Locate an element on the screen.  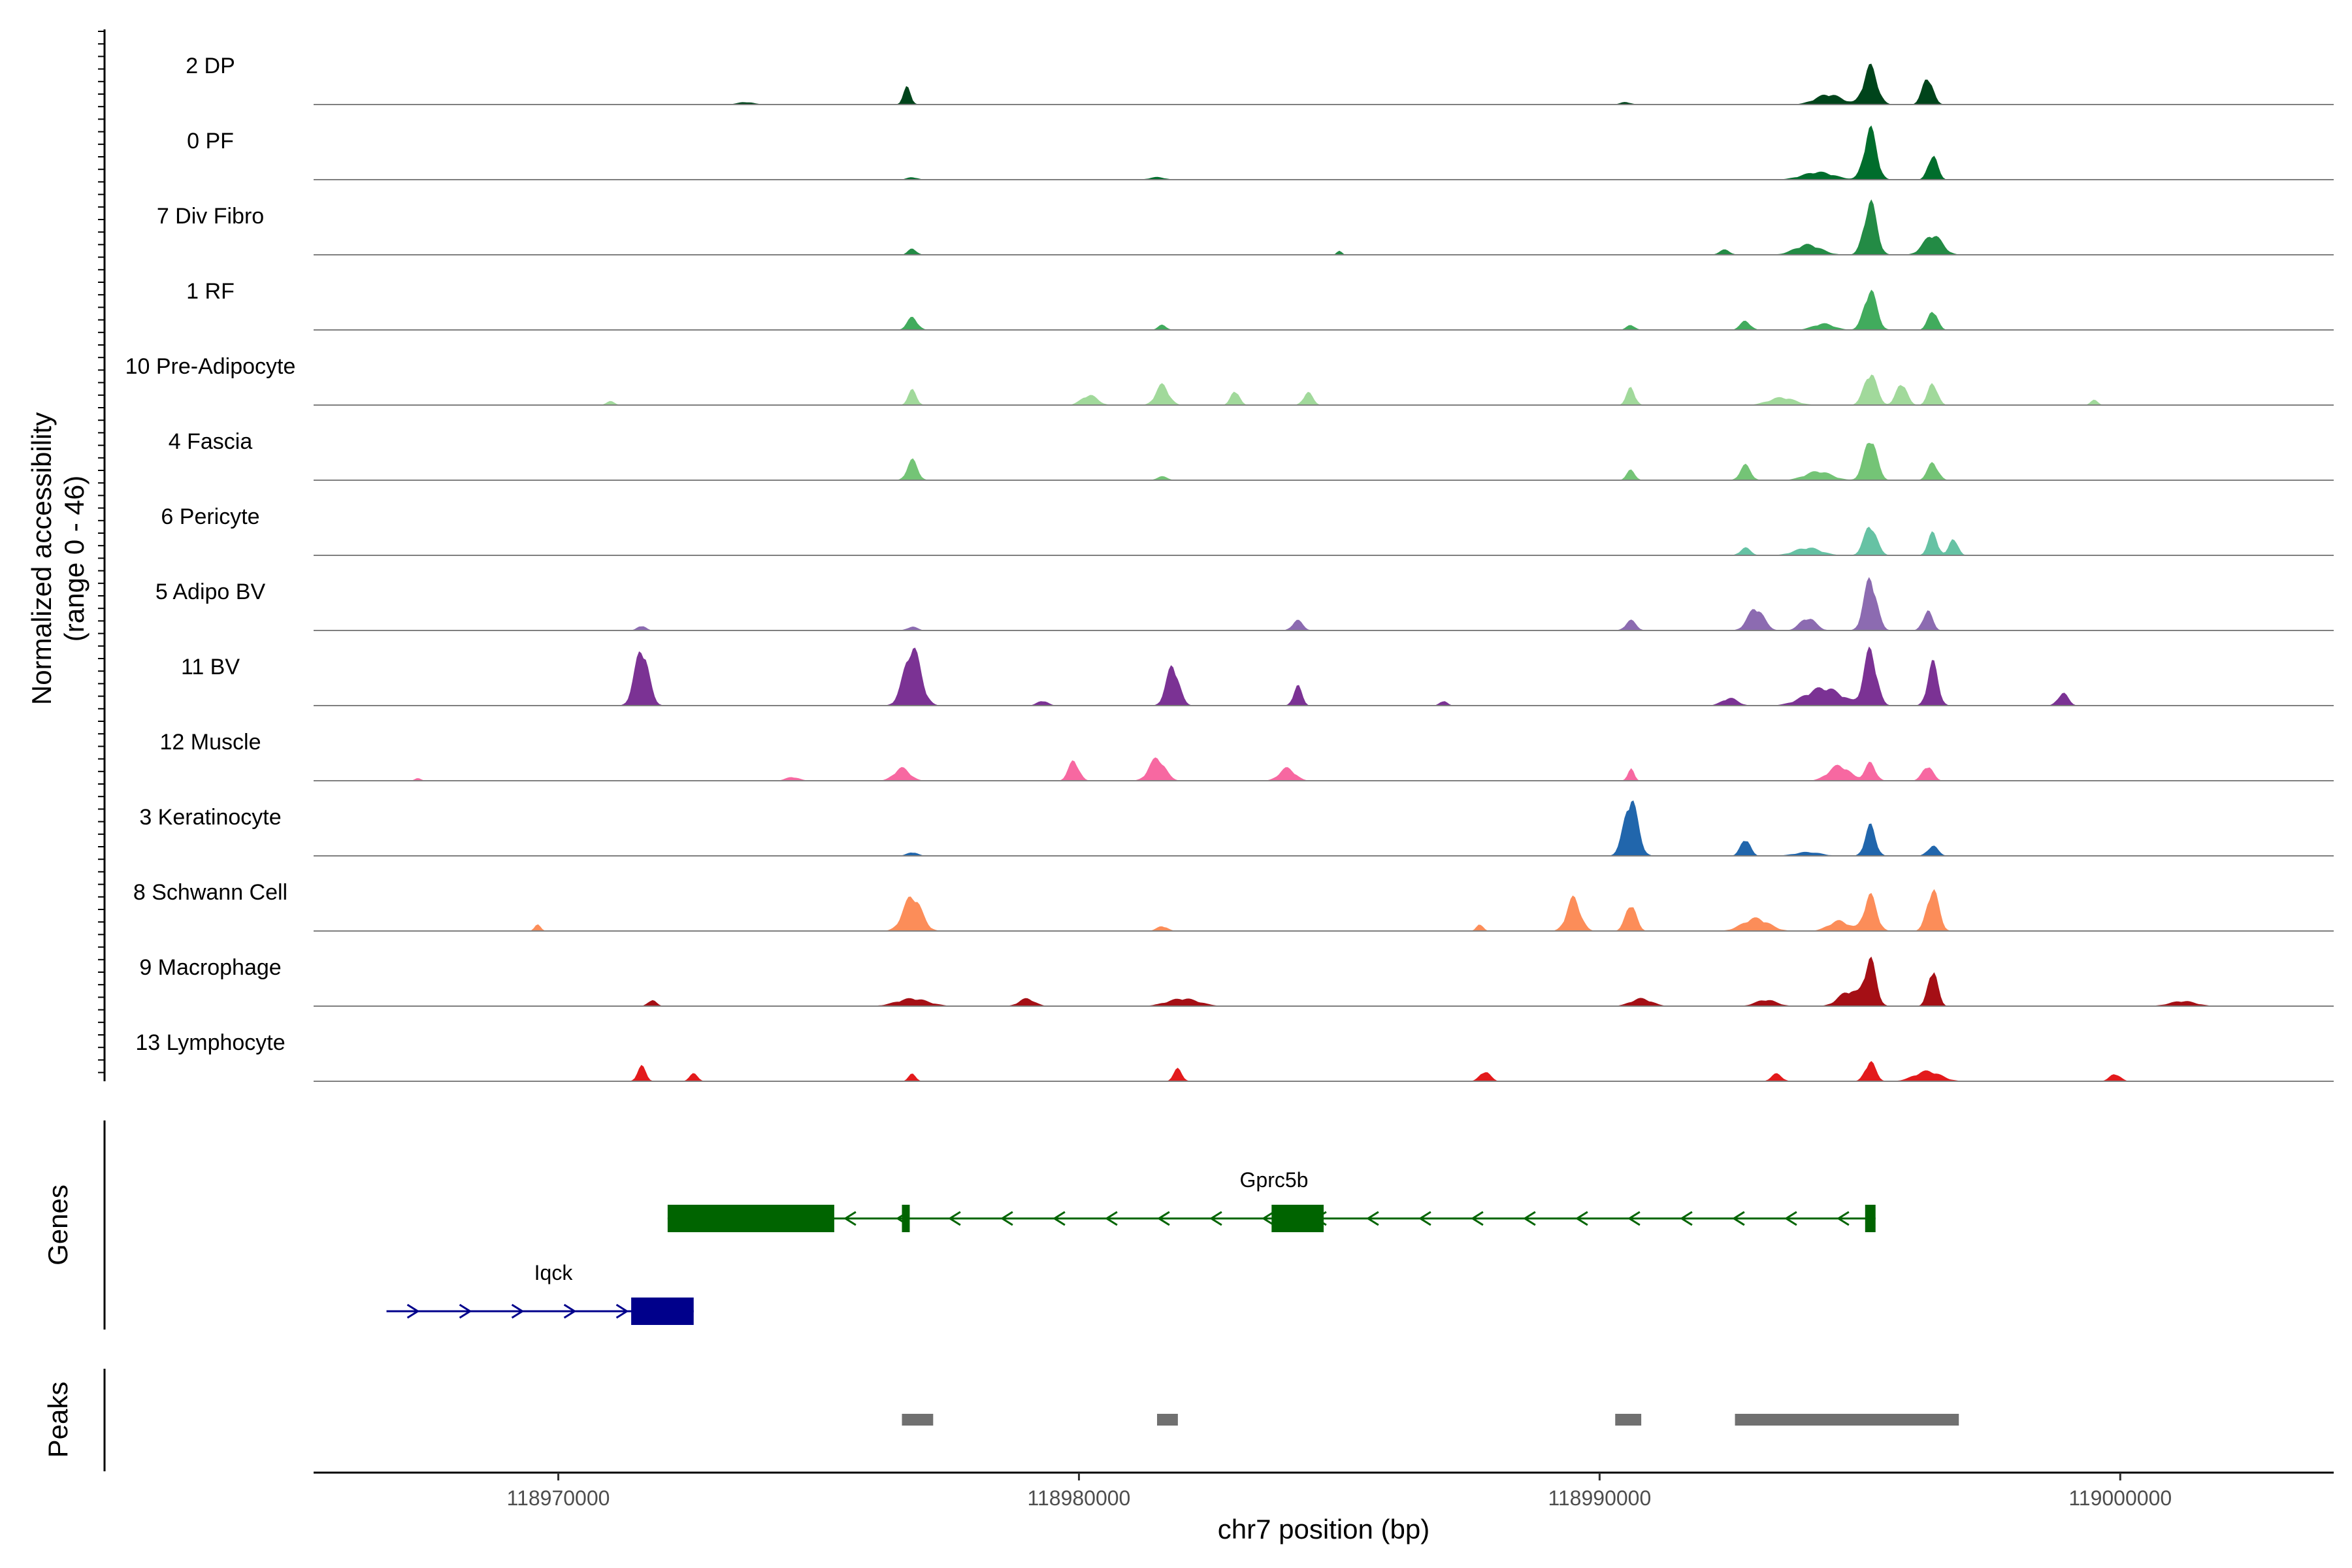
track-label: 8 Schwann Cell is located at coordinates (210, 892).